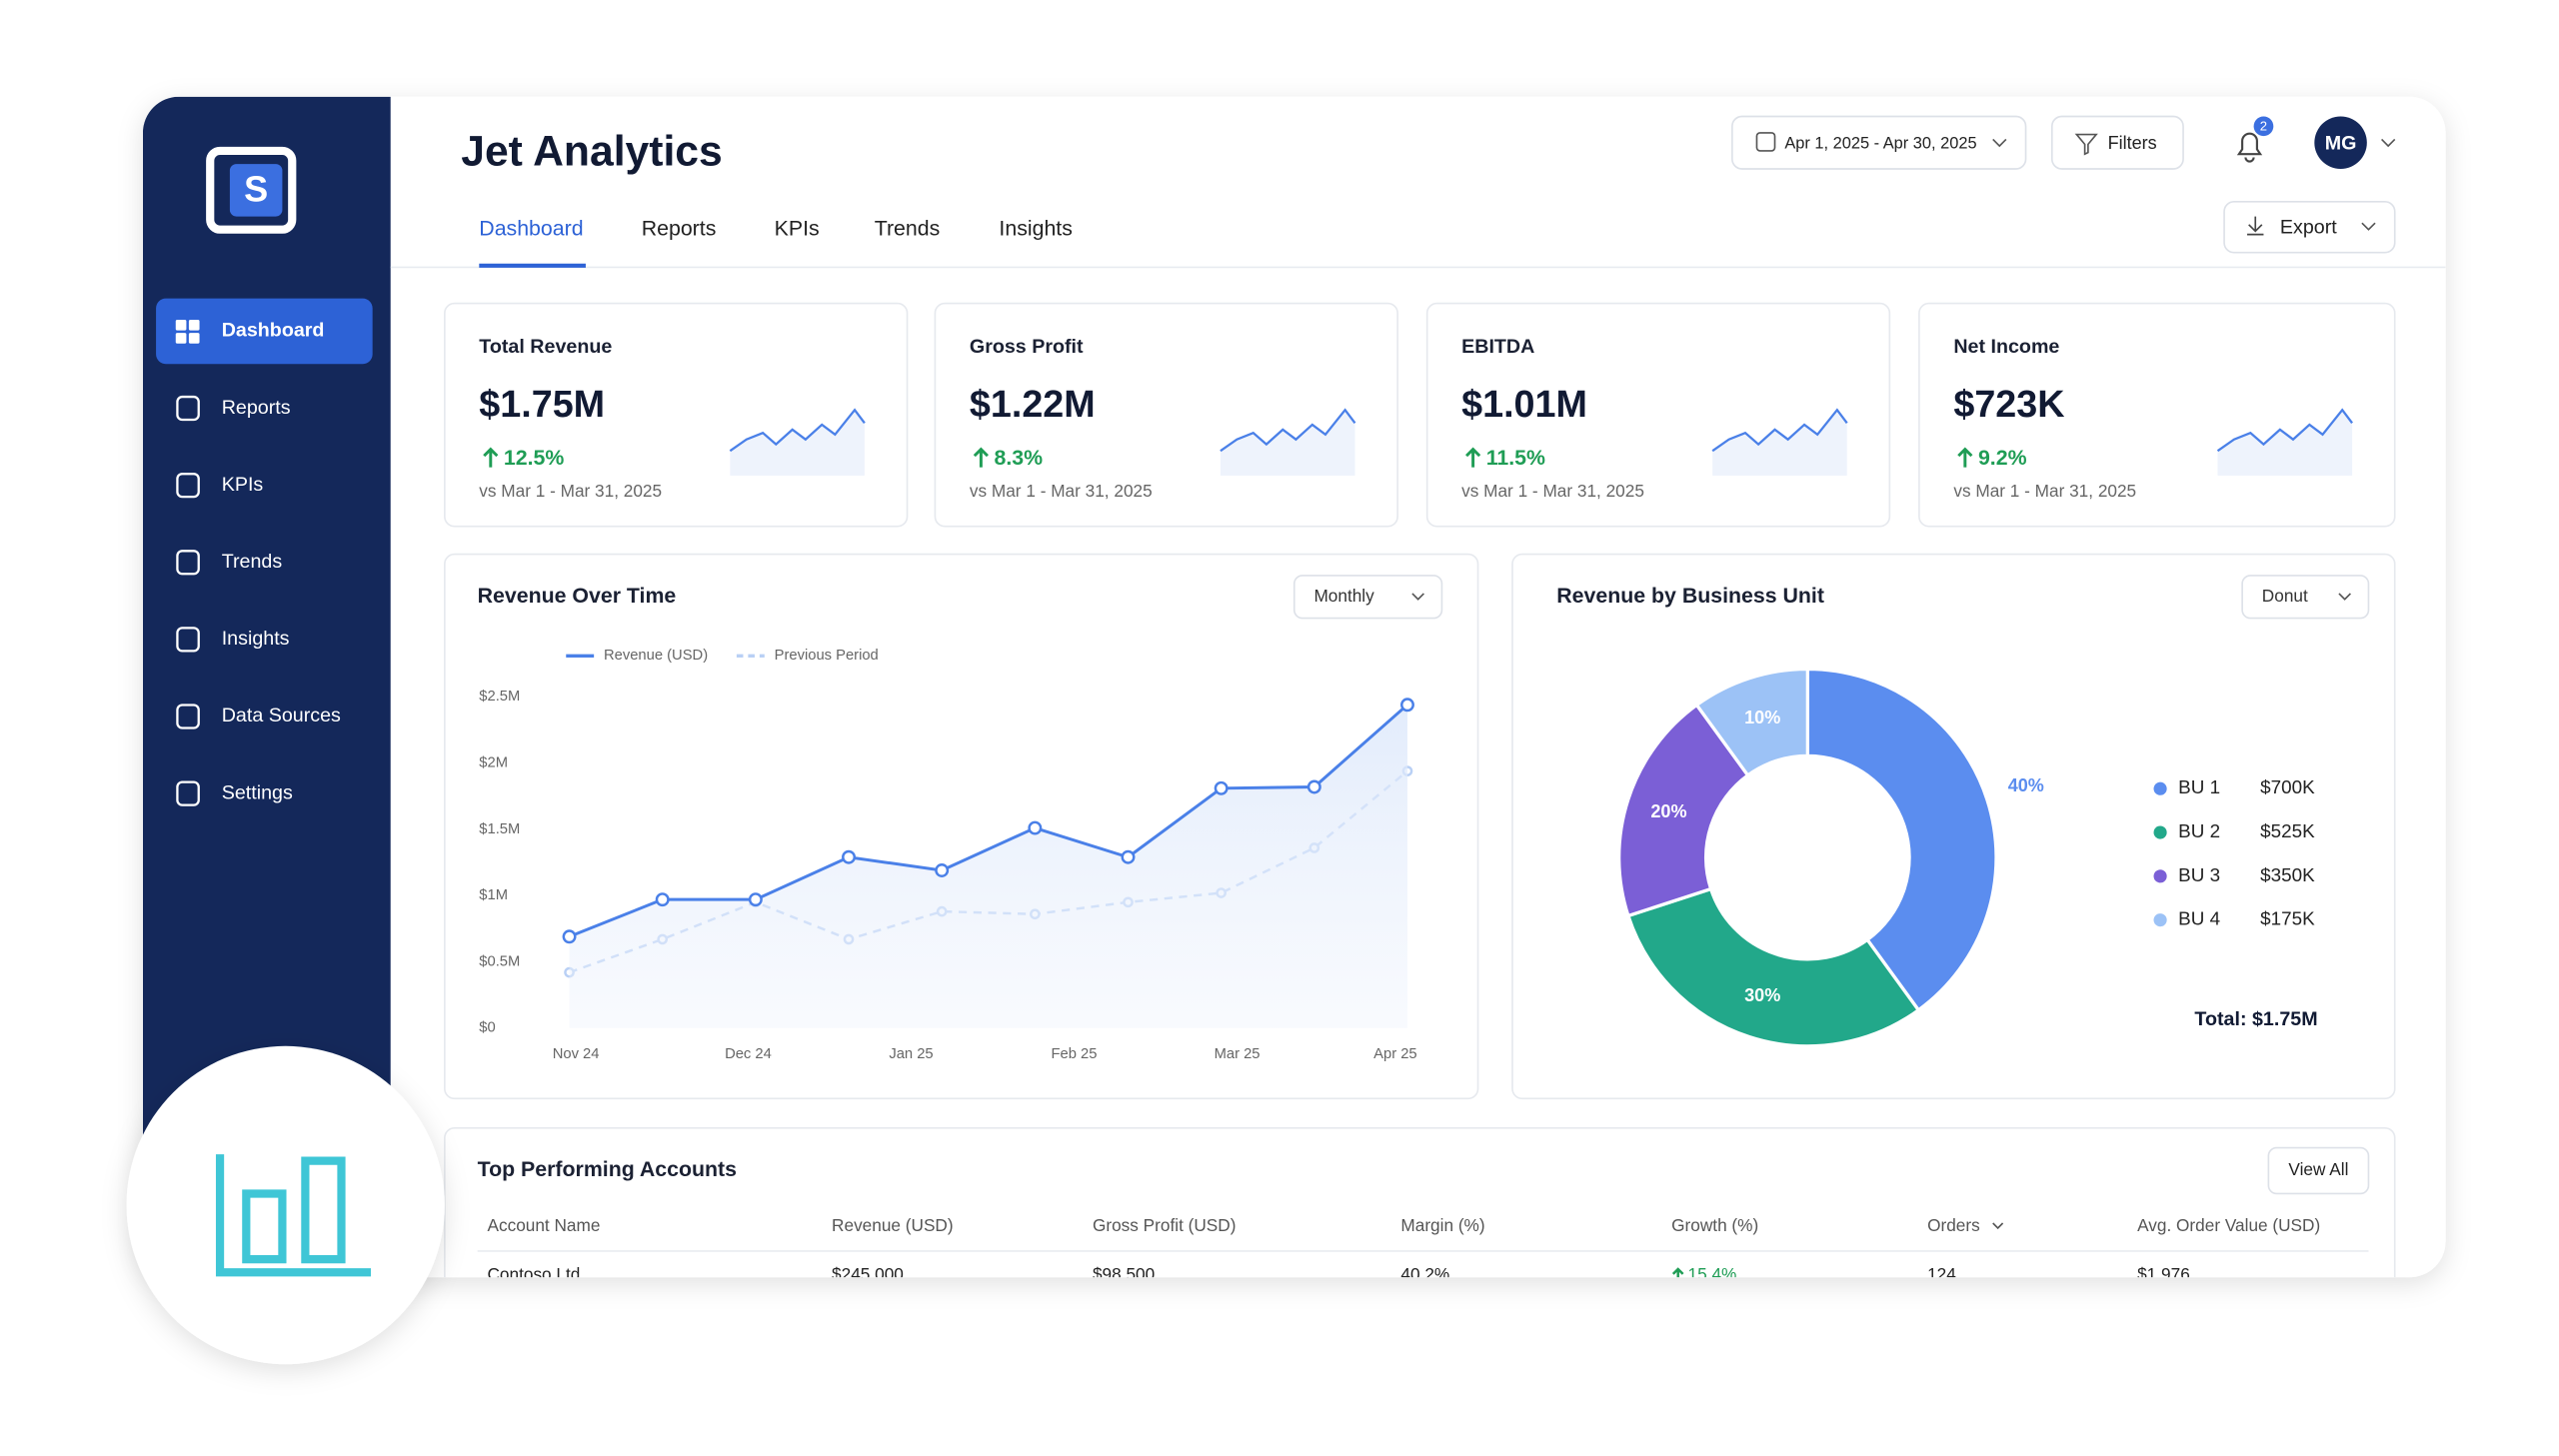  I want to click on dropdown-label: Donut, so click(2285, 596).